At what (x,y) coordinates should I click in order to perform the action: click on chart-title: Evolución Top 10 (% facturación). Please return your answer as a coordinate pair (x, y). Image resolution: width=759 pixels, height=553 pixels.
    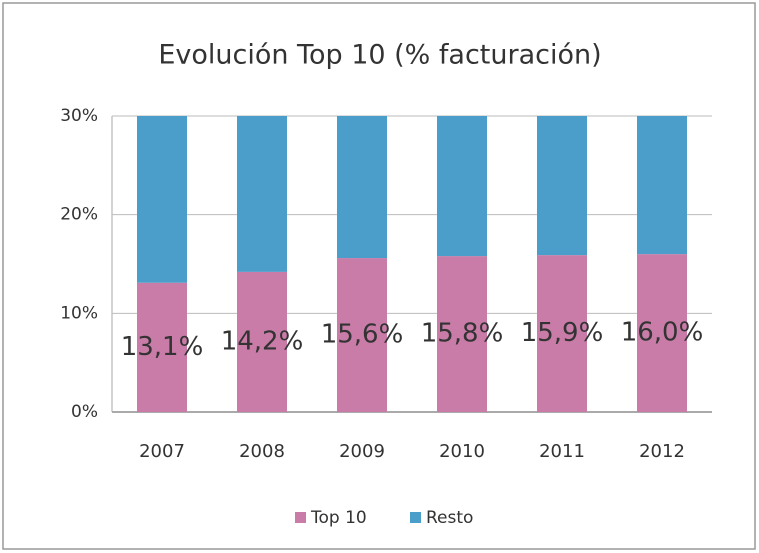
    Looking at the image, I should click on (379, 55).